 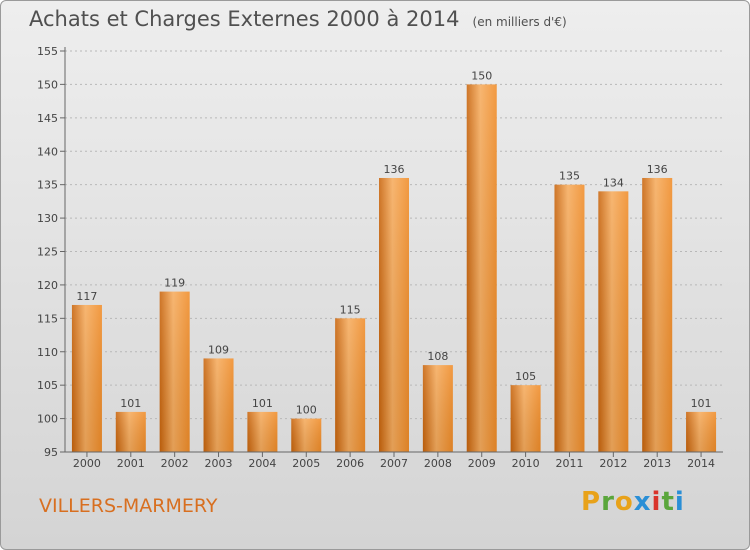 What do you see at coordinates (306, 463) in the screenshot?
I see `x-tick-label: 2005` at bounding box center [306, 463].